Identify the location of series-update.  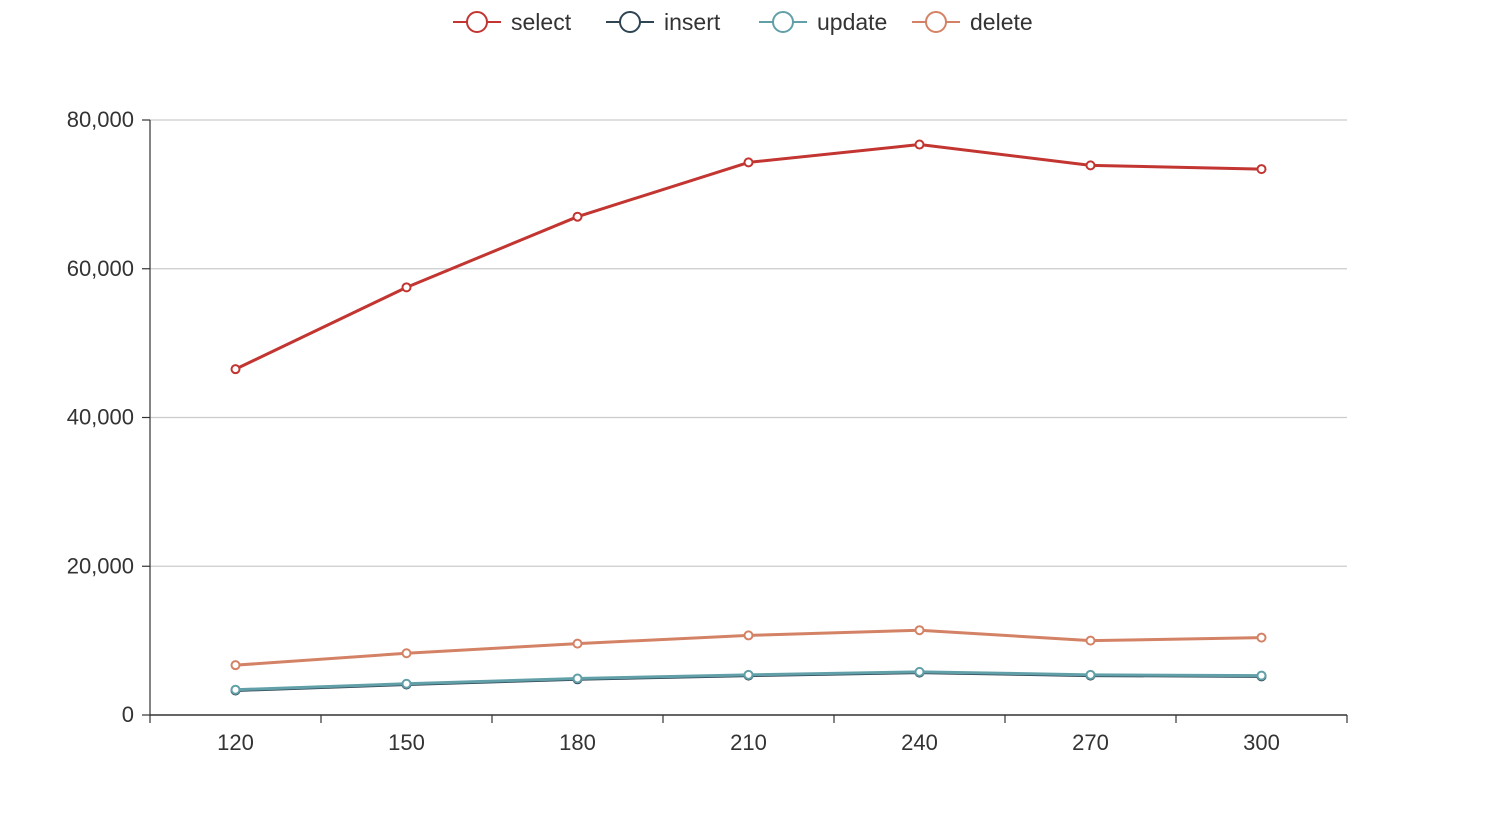
(748, 680).